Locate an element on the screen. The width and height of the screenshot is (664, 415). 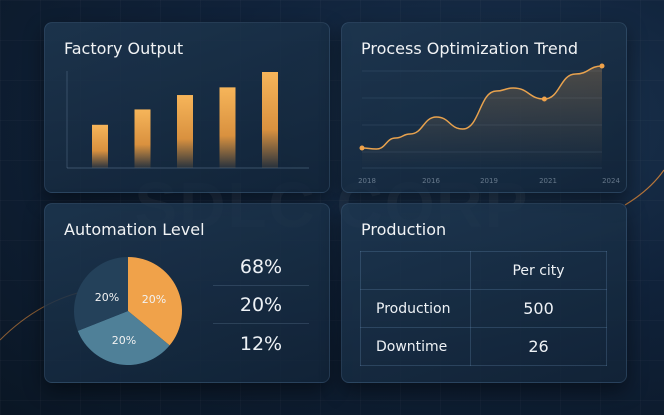
x-tick-label: 2021 is located at coordinates (548, 181).